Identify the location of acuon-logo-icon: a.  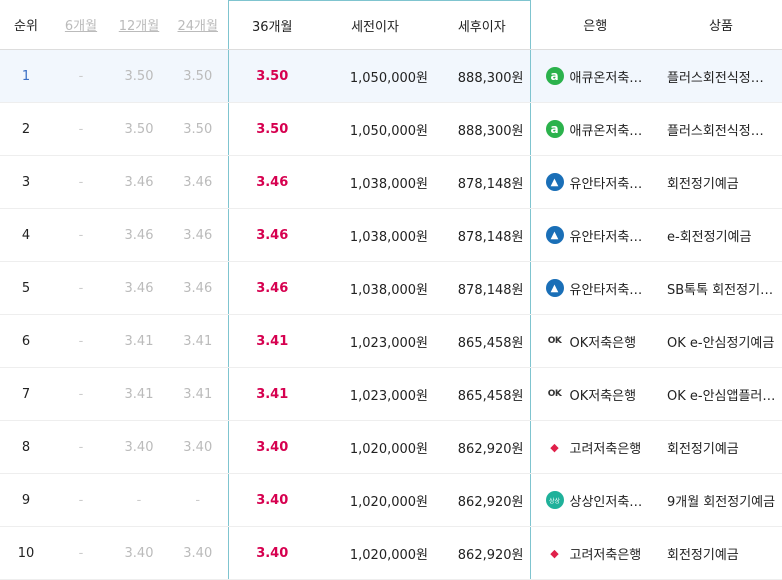
(554, 129).